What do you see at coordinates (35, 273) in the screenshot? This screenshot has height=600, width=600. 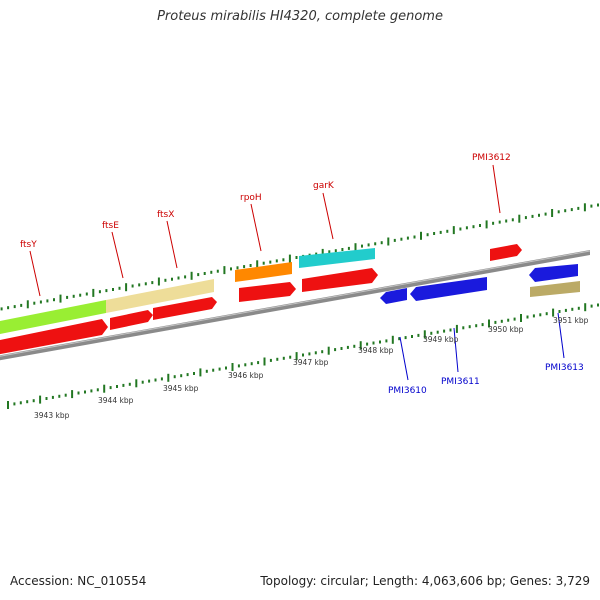 I see `leader-ftsY` at bounding box center [35, 273].